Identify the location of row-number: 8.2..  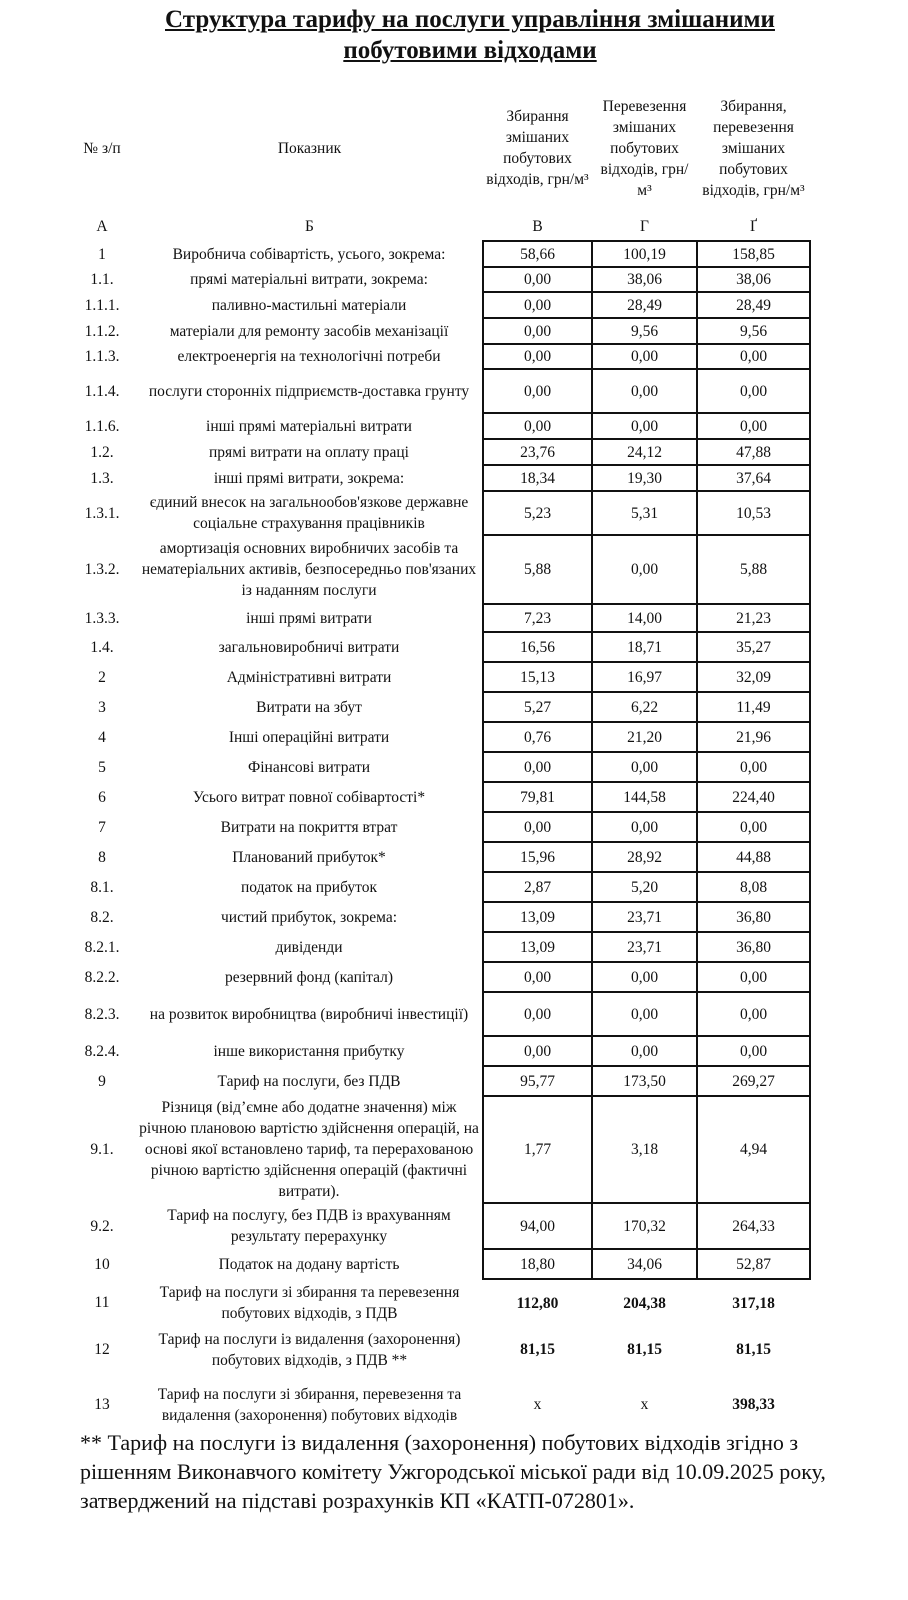
(102, 917).